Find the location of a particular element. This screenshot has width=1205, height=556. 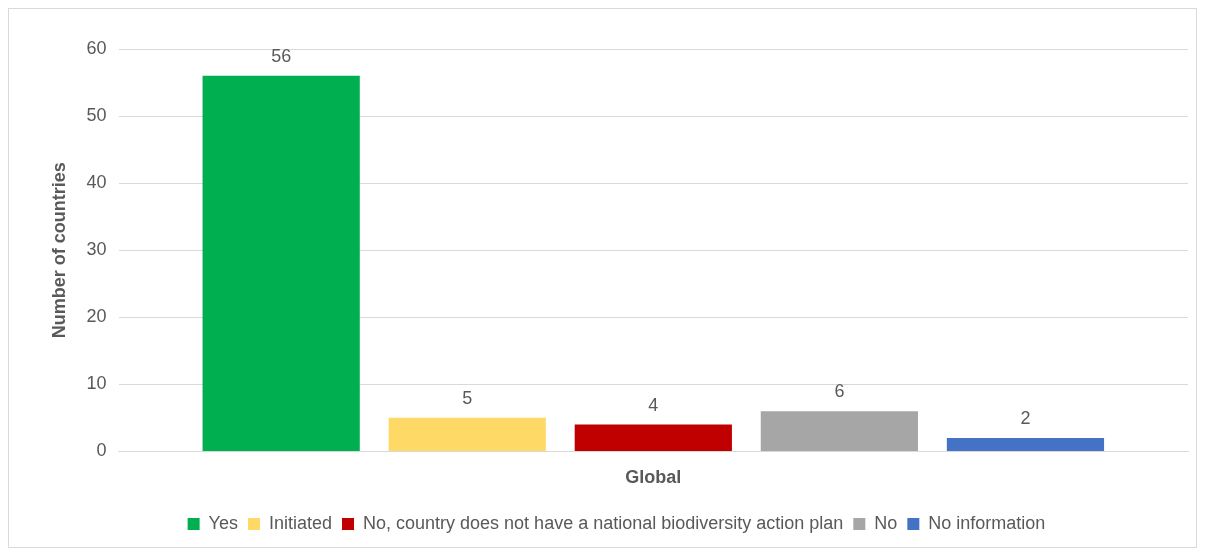

data-label: 5 is located at coordinates (467, 397).